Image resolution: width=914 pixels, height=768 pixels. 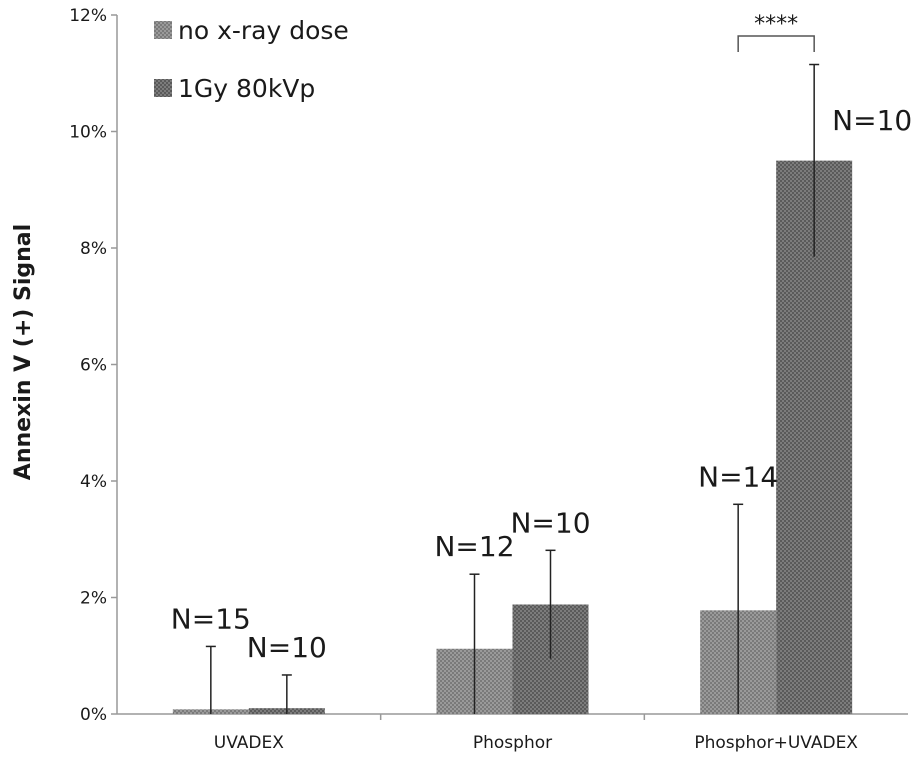 What do you see at coordinates (738, 476) in the screenshot?
I see `n-label: N=14` at bounding box center [738, 476].